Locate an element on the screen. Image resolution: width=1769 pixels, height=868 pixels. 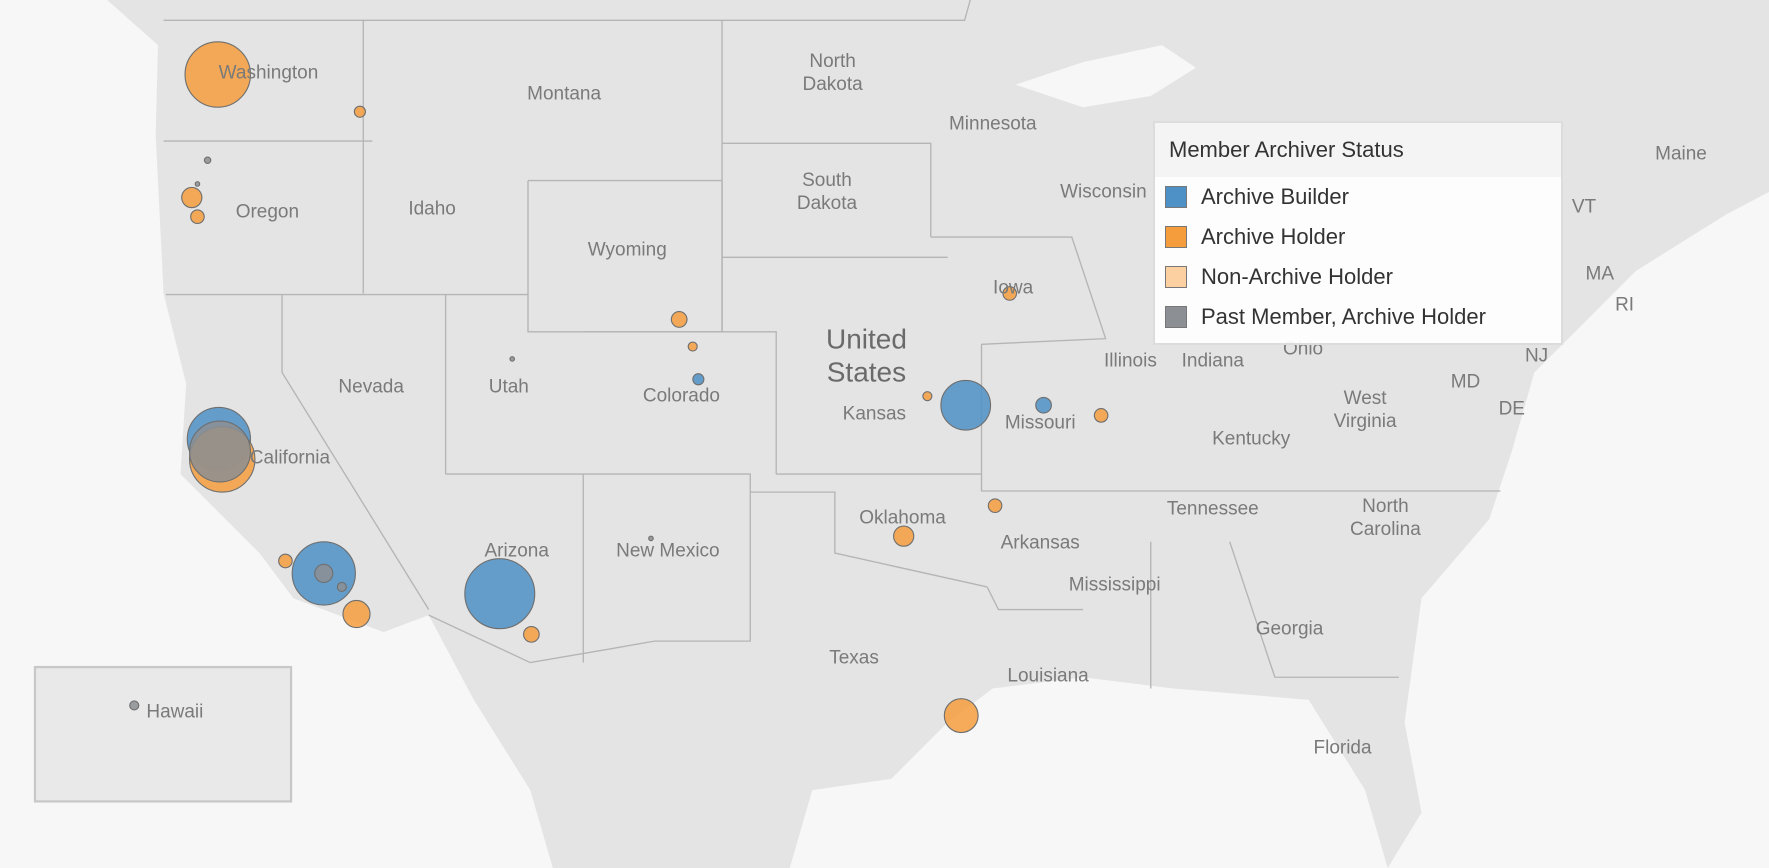
state-label: New Mexico is located at coordinates (668, 551).